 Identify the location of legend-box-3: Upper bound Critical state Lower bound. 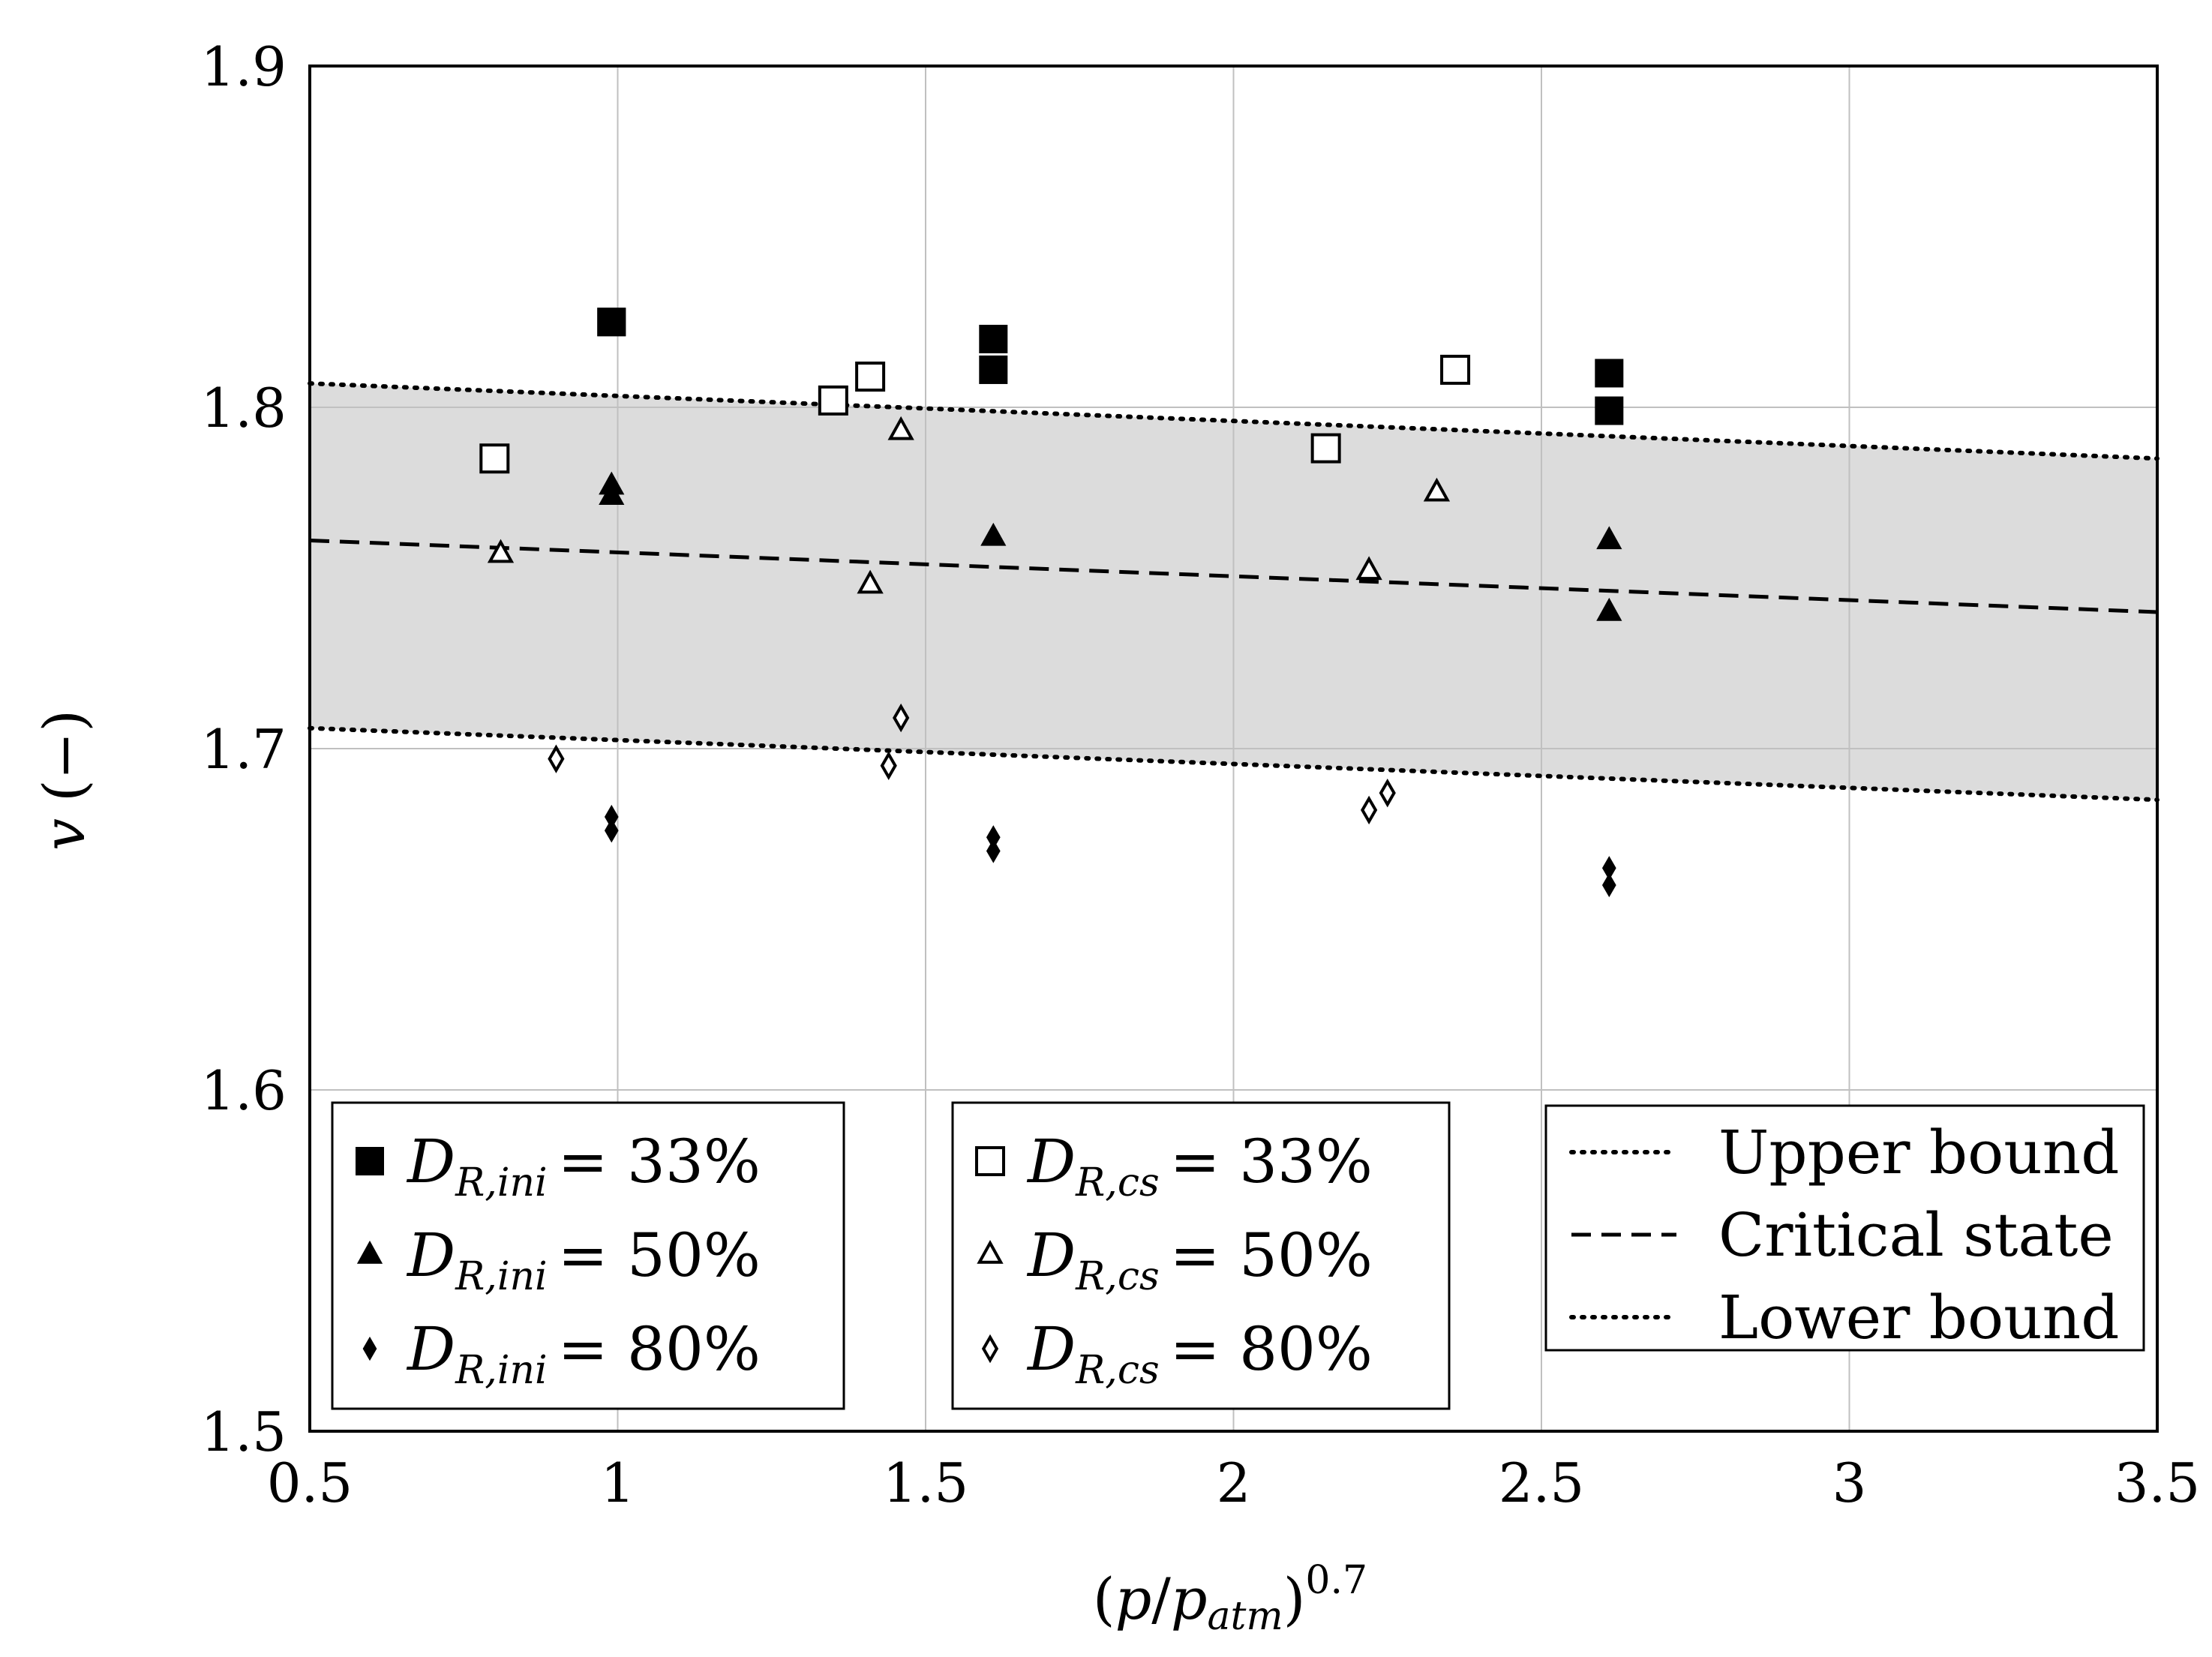
(1844, 1228).